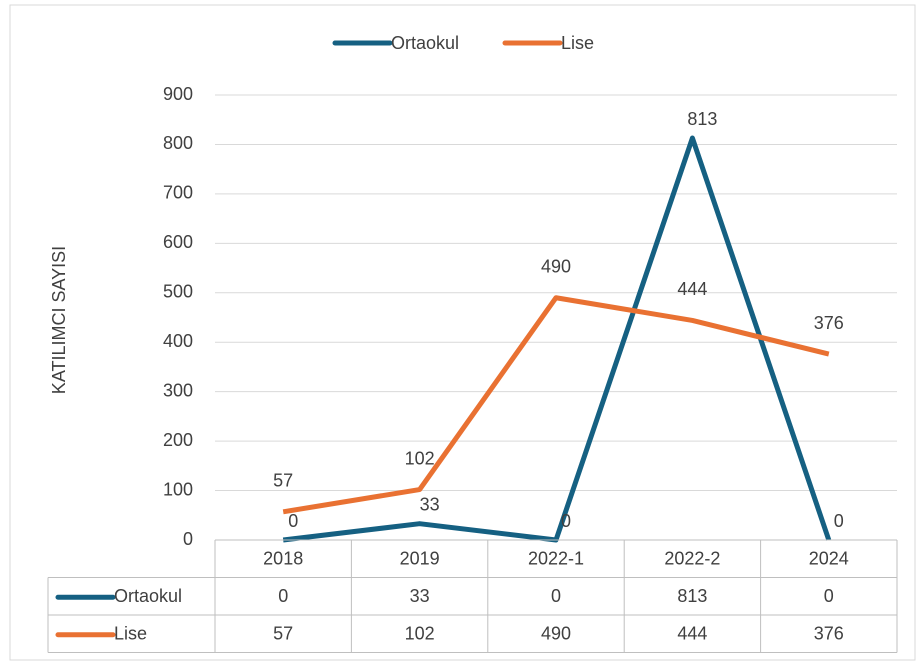 Image resolution: width=924 pixels, height=672 pixels. Describe the element at coordinates (829, 323) in the screenshot. I see `data-label: 376` at that location.